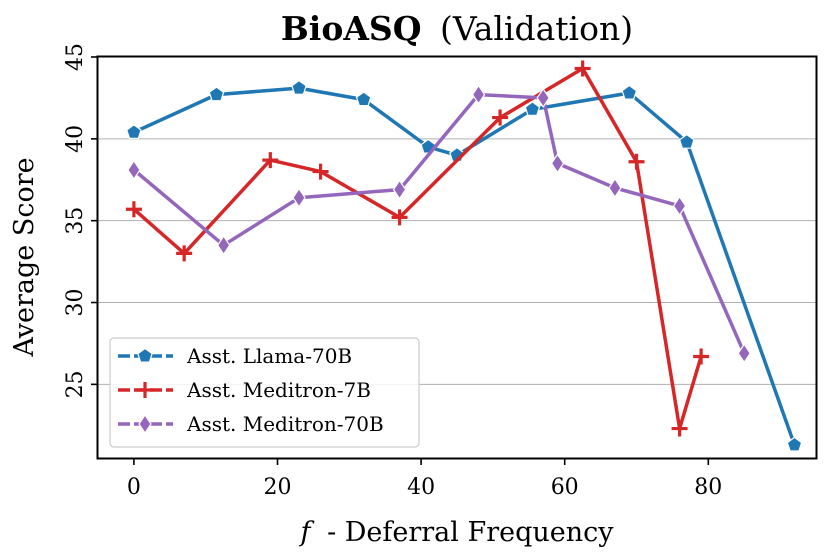  What do you see at coordinates (75, 303) in the screenshot?
I see `y-tick-label-30: 30` at bounding box center [75, 303].